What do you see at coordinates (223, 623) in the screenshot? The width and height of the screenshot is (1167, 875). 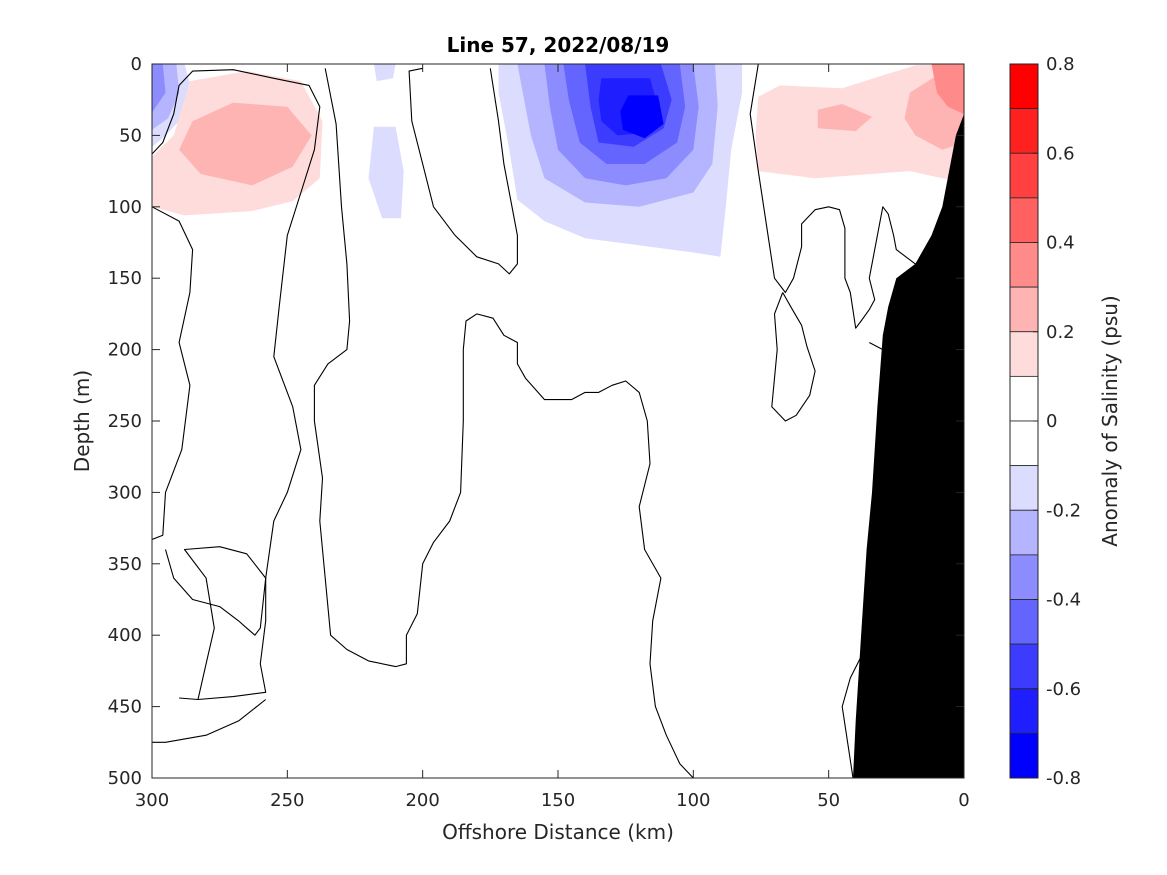 I see `contour-line-zero-contour-loop-left` at bounding box center [223, 623].